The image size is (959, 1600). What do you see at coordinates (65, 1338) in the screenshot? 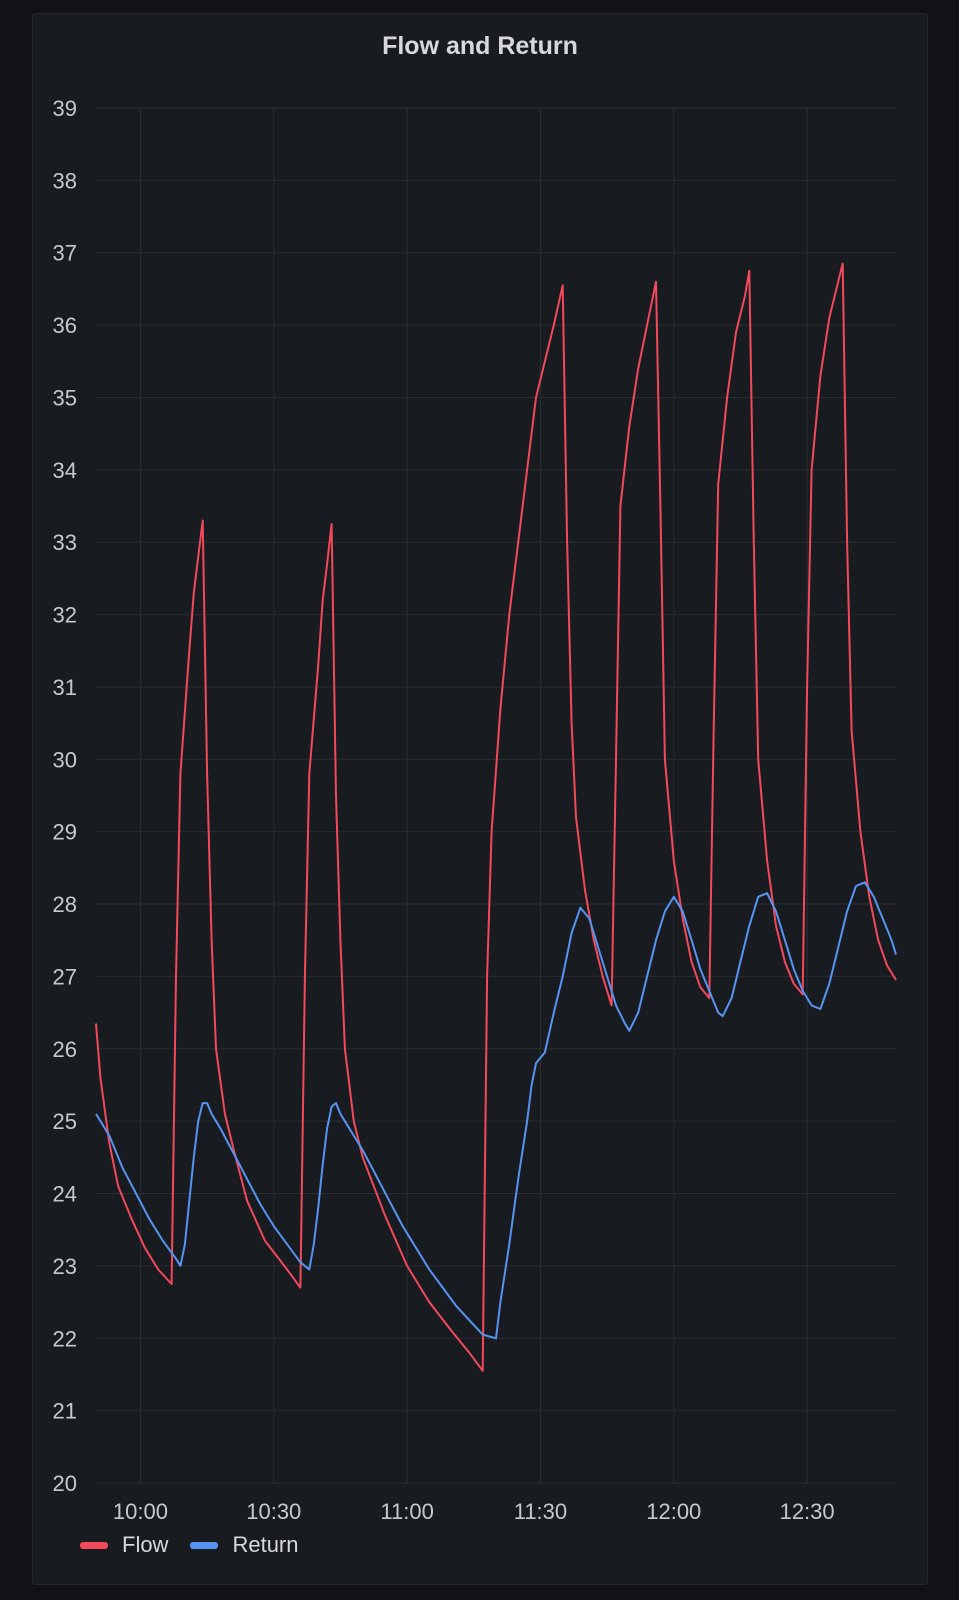
I see `y-tick-label: 22` at bounding box center [65, 1338].